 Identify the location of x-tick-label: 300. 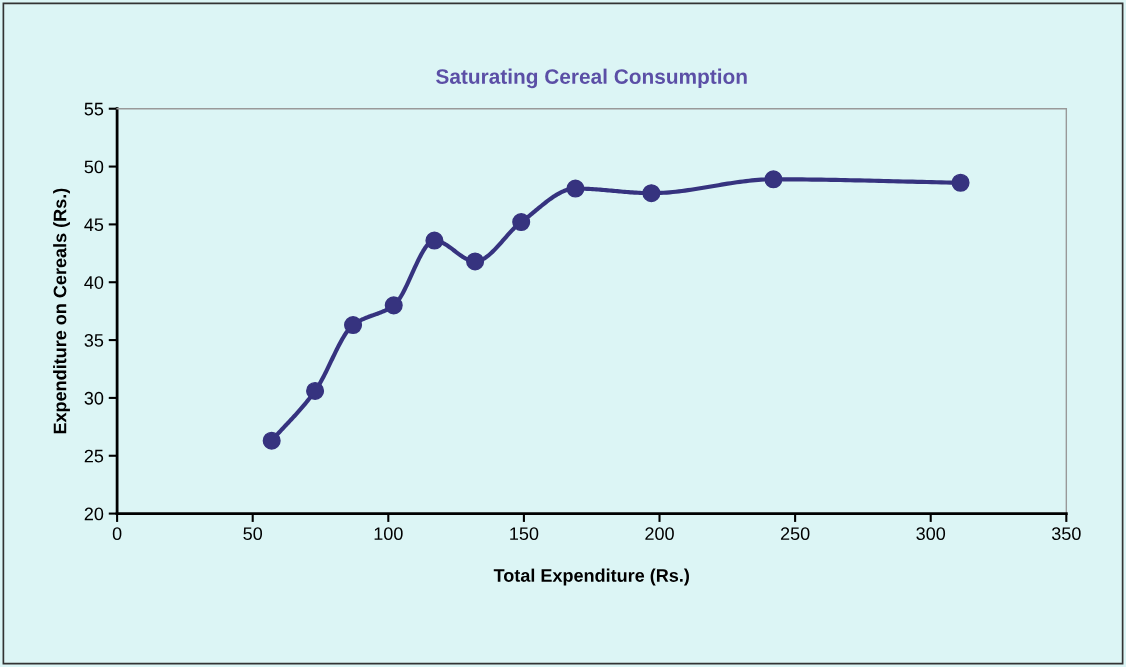
(931, 534).